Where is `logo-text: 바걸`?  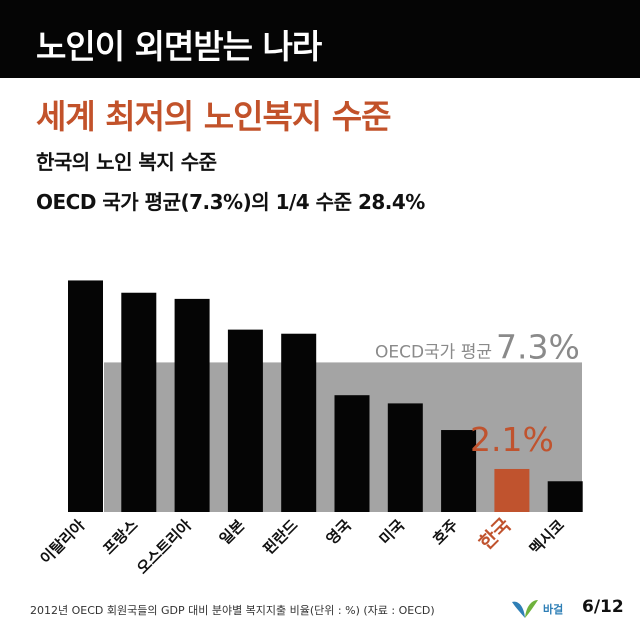 logo-text: 바걸 is located at coordinates (553, 609).